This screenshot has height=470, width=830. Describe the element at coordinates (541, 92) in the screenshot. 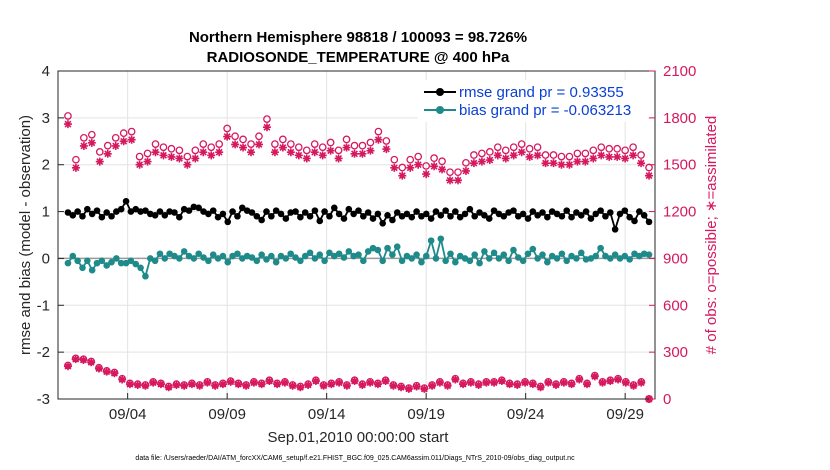

I see `legend-rmse-label: rmse grand pr = 0.93355` at that location.